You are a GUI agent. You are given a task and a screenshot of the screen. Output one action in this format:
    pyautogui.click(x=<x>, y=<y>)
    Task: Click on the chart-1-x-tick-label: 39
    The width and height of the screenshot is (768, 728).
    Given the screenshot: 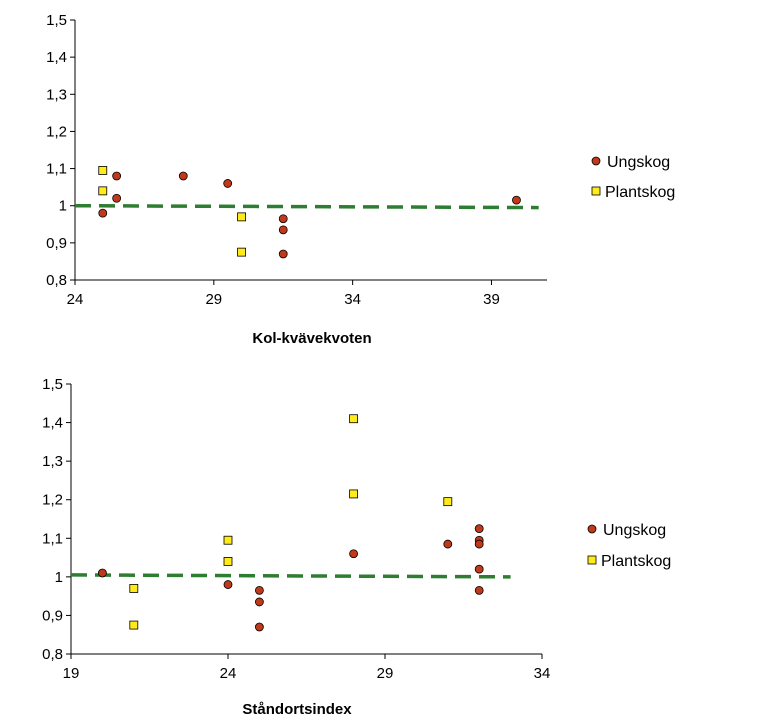 What is the action you would take?
    pyautogui.click(x=491, y=299)
    